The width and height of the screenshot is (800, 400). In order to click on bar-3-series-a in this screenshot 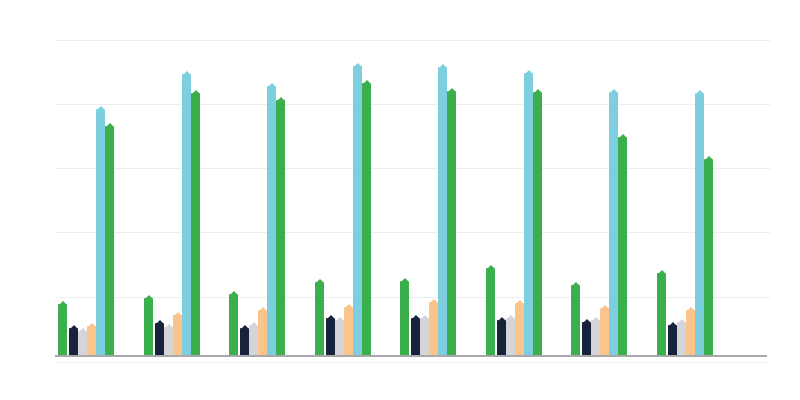, I will do `click(233, 324)`.